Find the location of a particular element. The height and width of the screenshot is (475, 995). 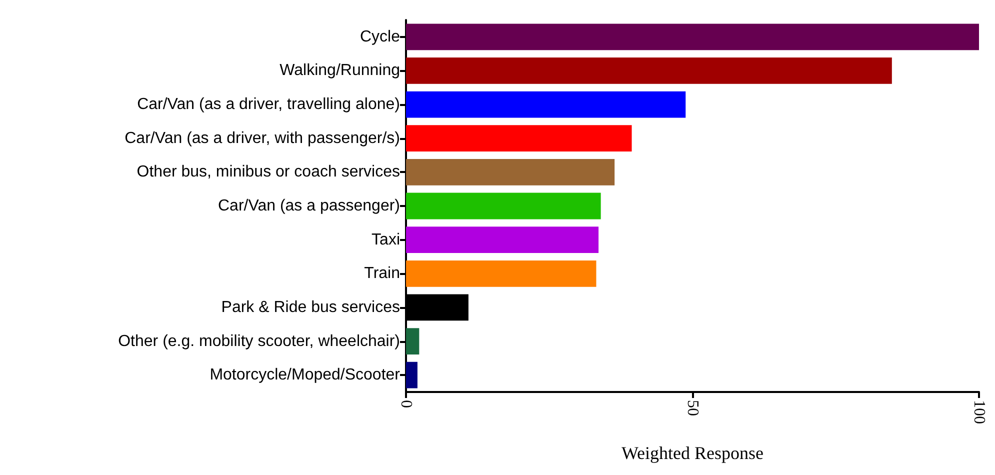

x-tick-label: 100 is located at coordinates (979, 412).